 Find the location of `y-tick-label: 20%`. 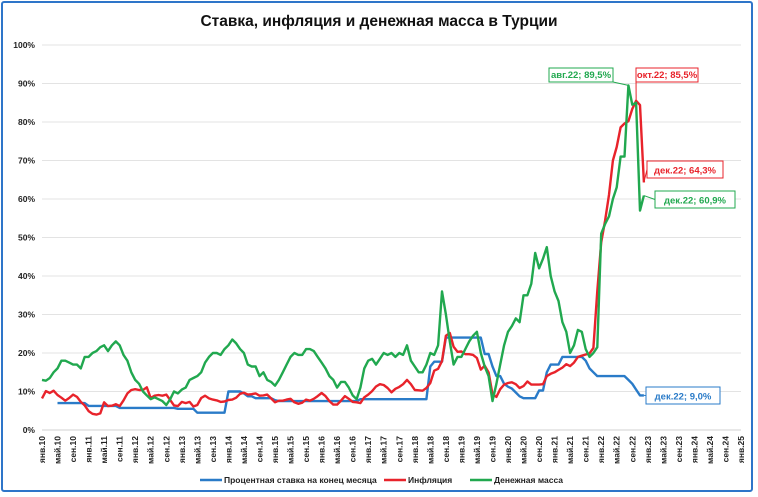

y-tick-label: 20% is located at coordinates (26, 353).